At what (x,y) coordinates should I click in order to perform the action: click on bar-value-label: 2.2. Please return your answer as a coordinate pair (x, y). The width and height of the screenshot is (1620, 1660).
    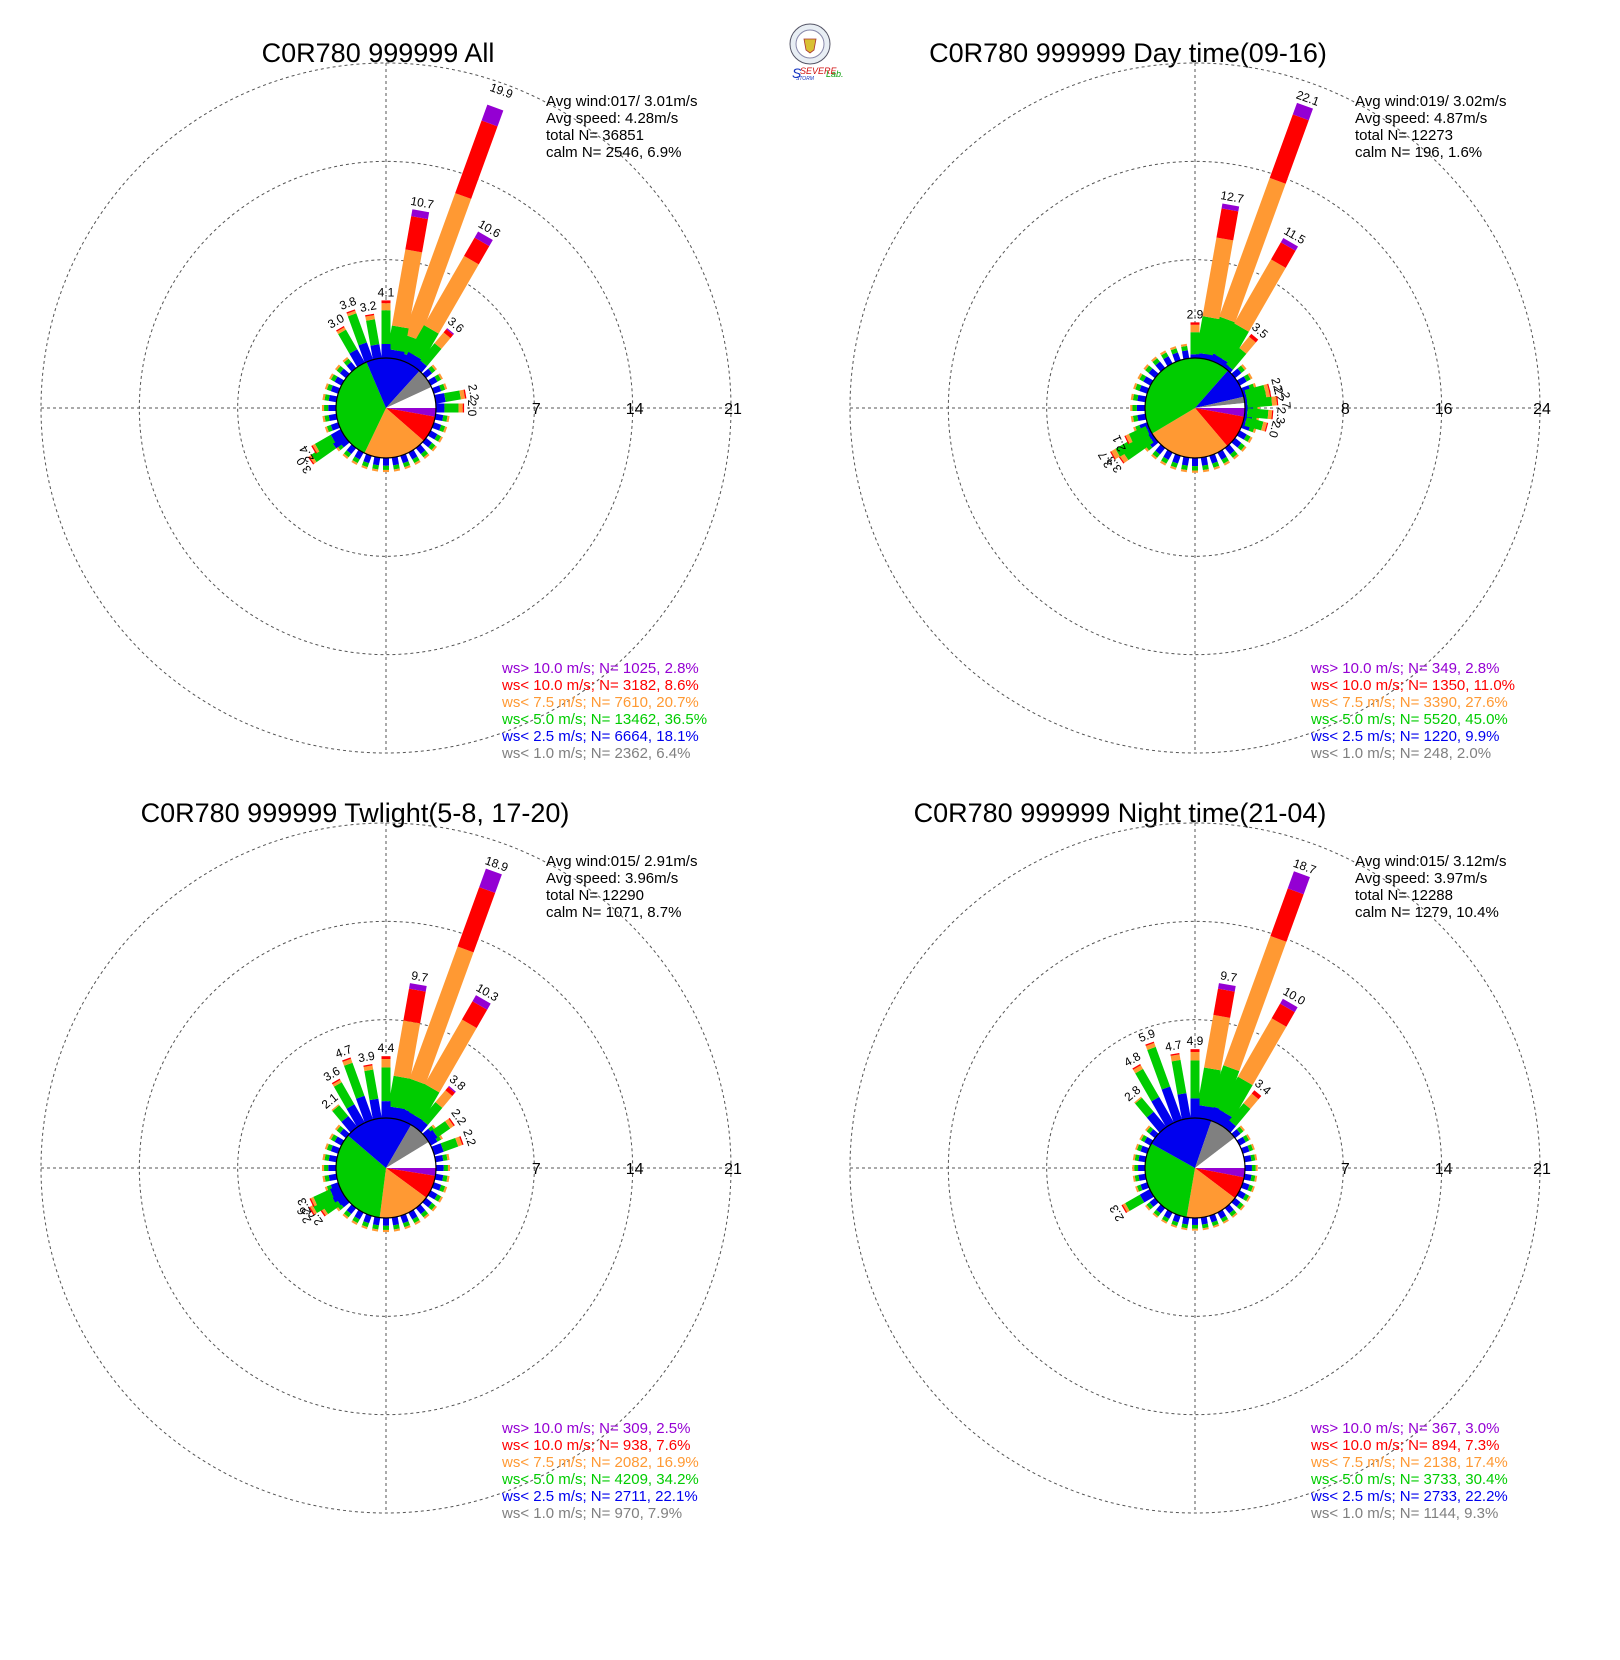
    Looking at the image, I should click on (469, 1137).